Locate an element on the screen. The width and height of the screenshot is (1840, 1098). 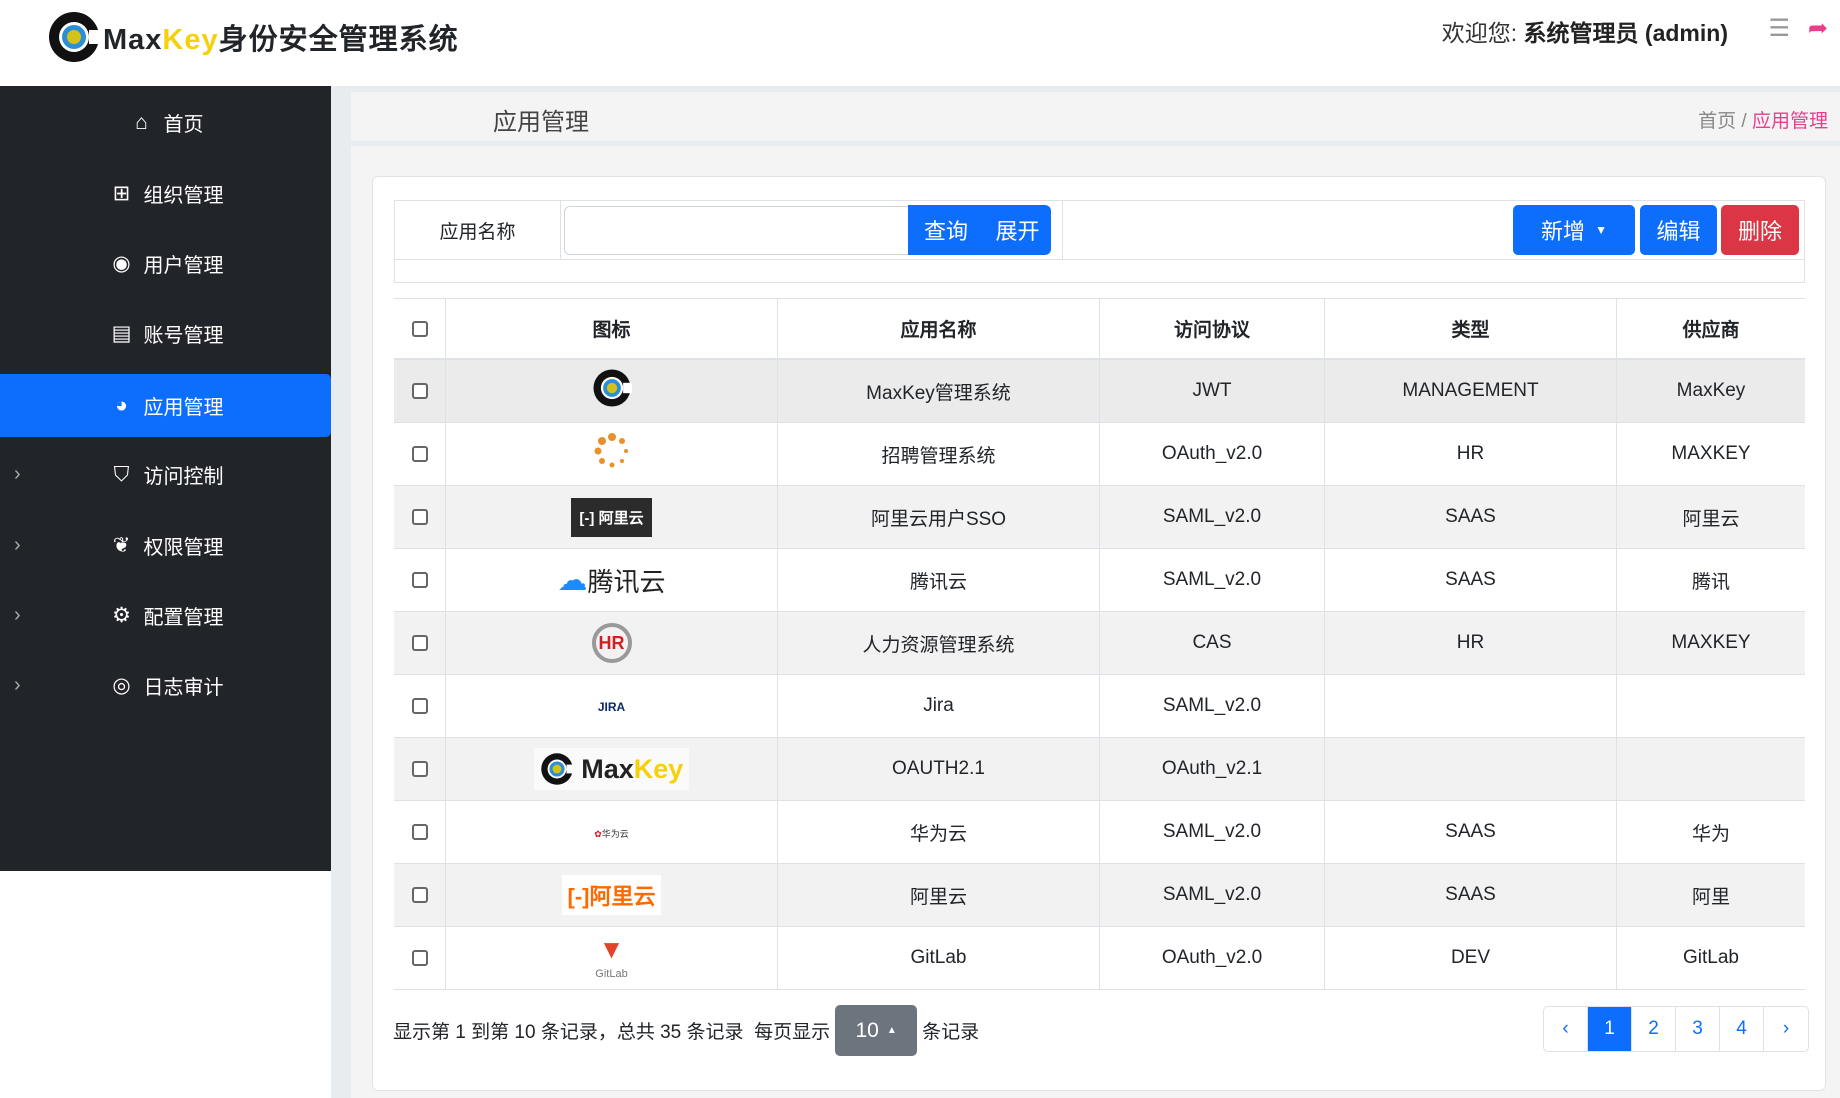
header-type: 类型 is located at coordinates (1471, 328).